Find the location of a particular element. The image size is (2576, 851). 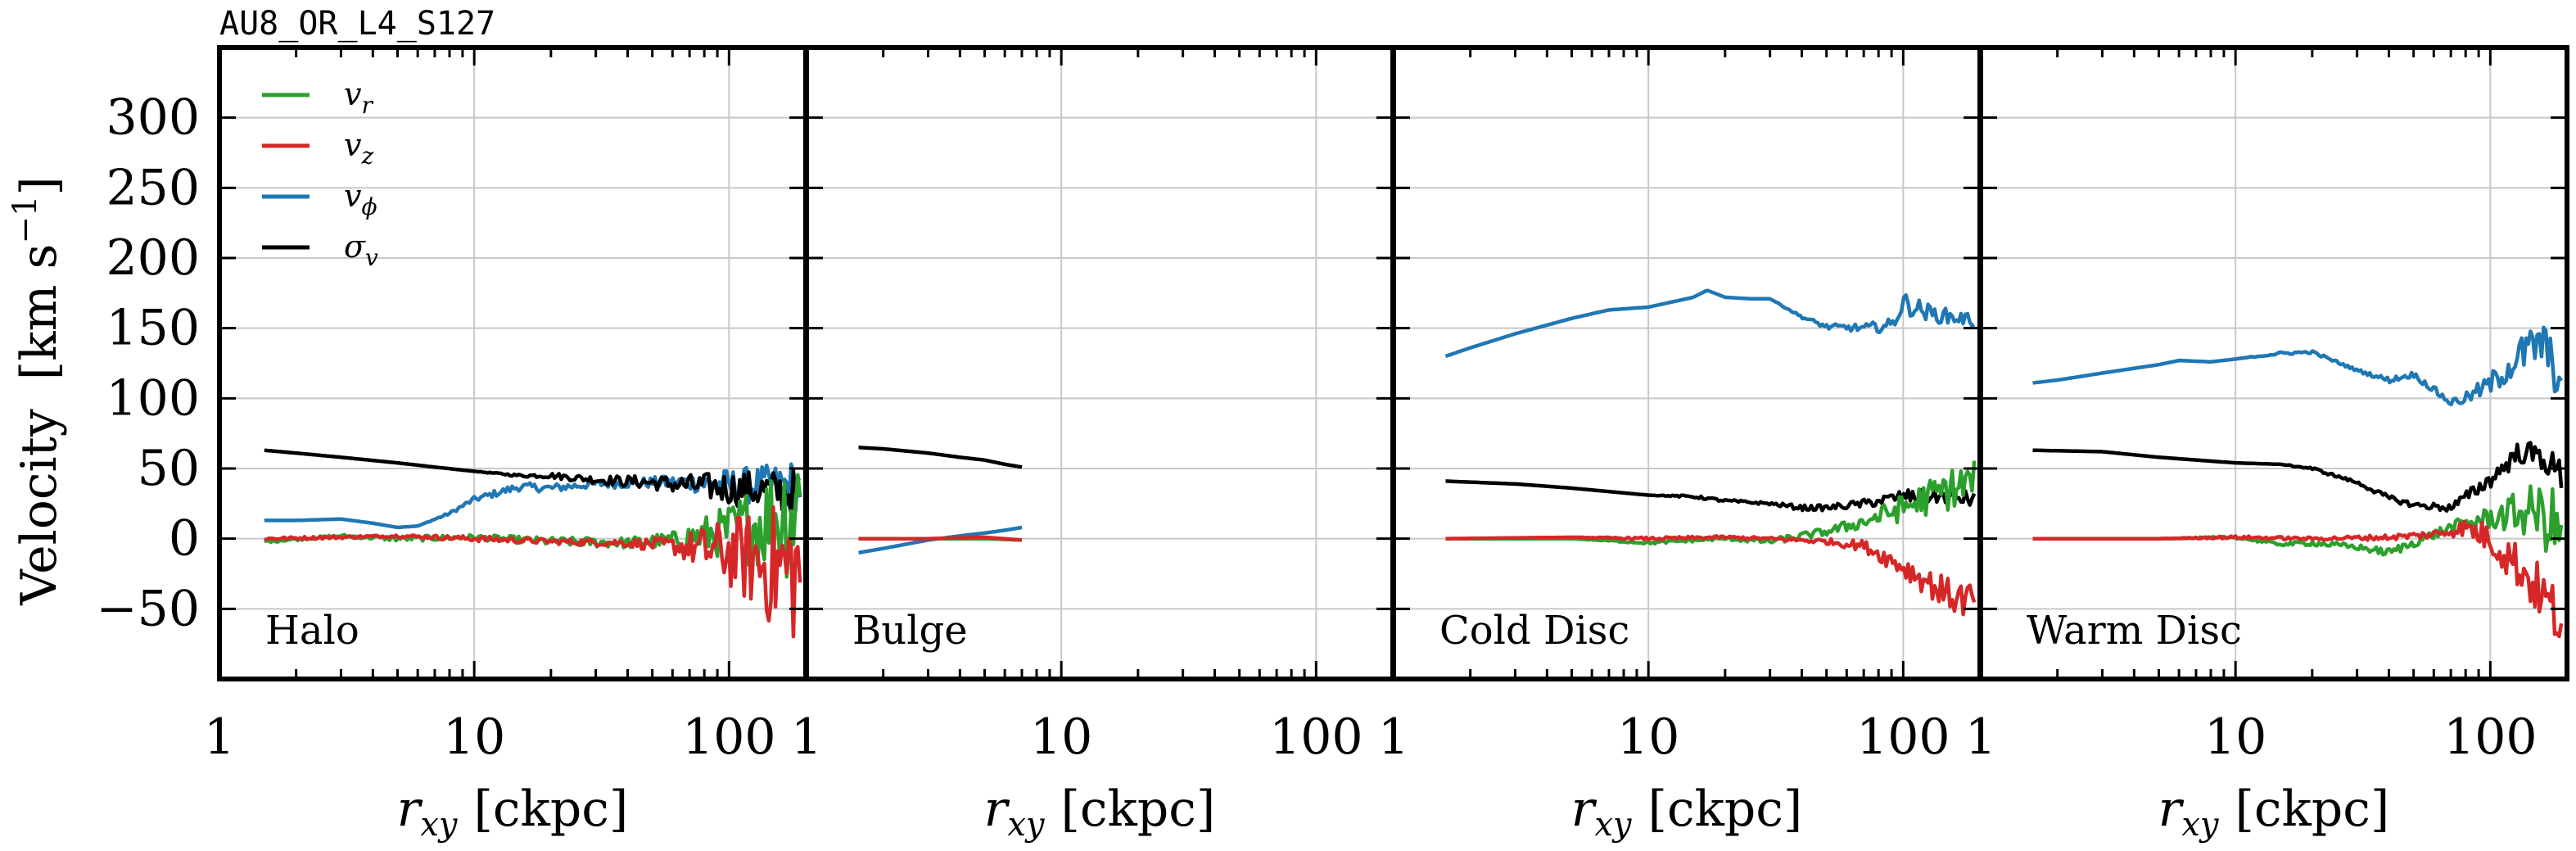

y-tick-label: 300 is located at coordinates (153, 118).